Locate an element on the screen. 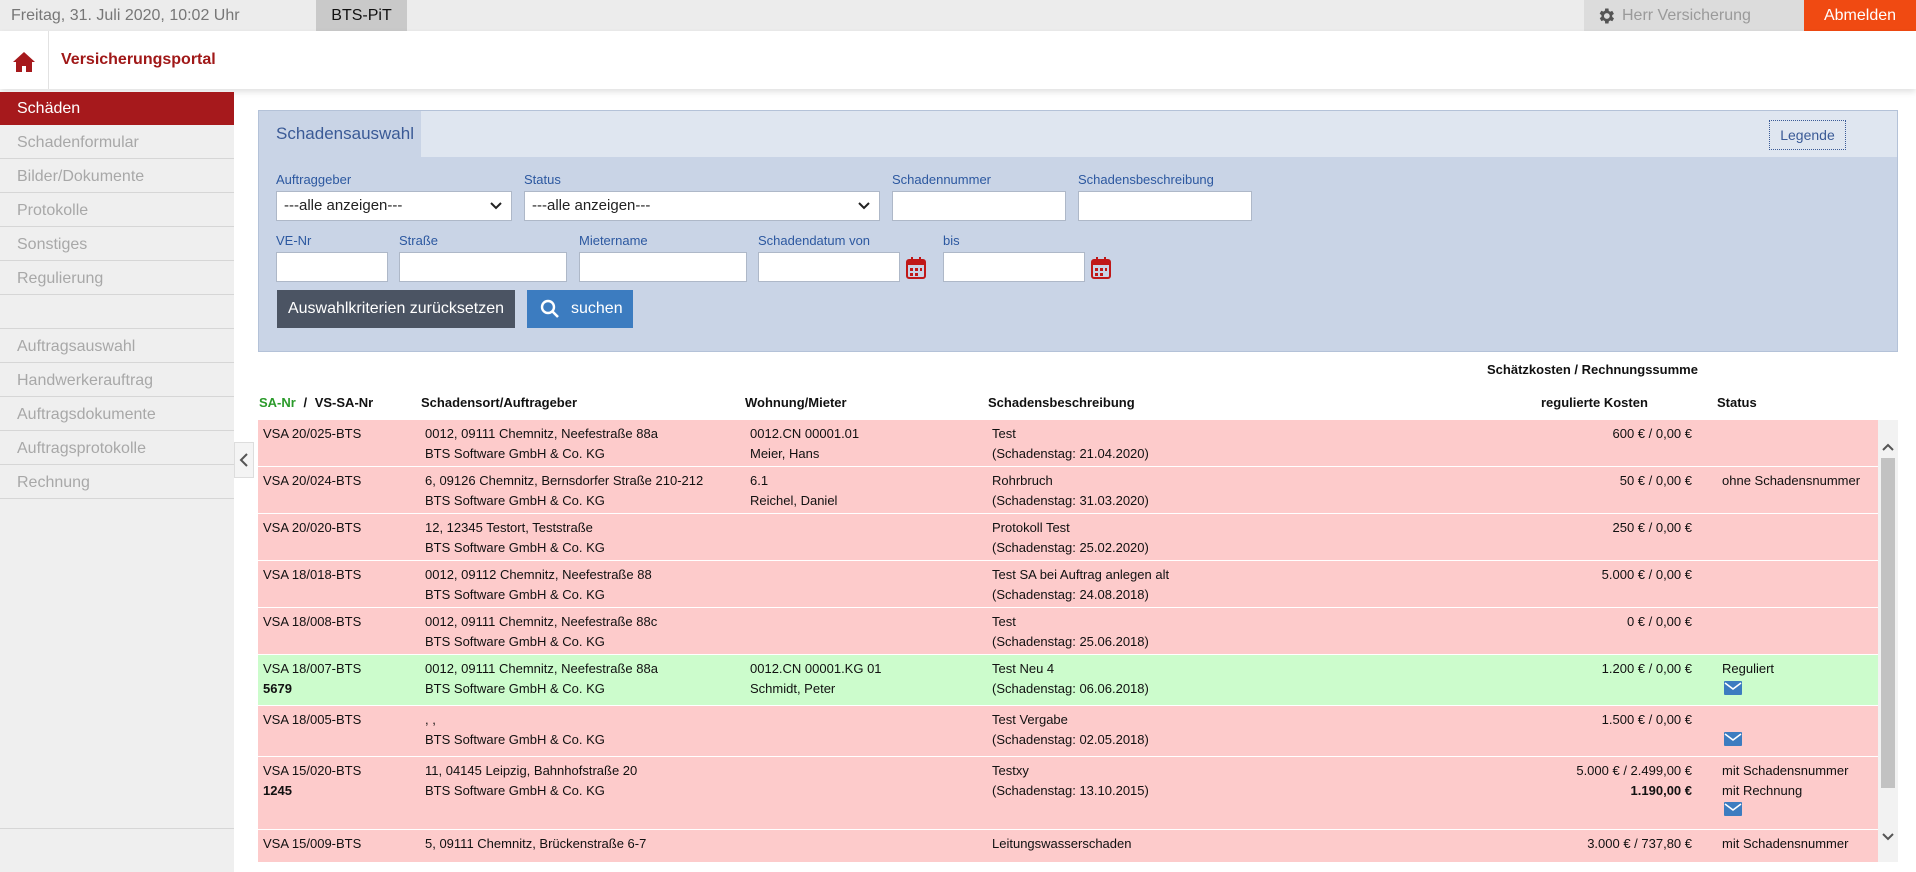 The height and width of the screenshot is (872, 1916). header-wohnung: Wohnung/Mieter is located at coordinates (796, 402).